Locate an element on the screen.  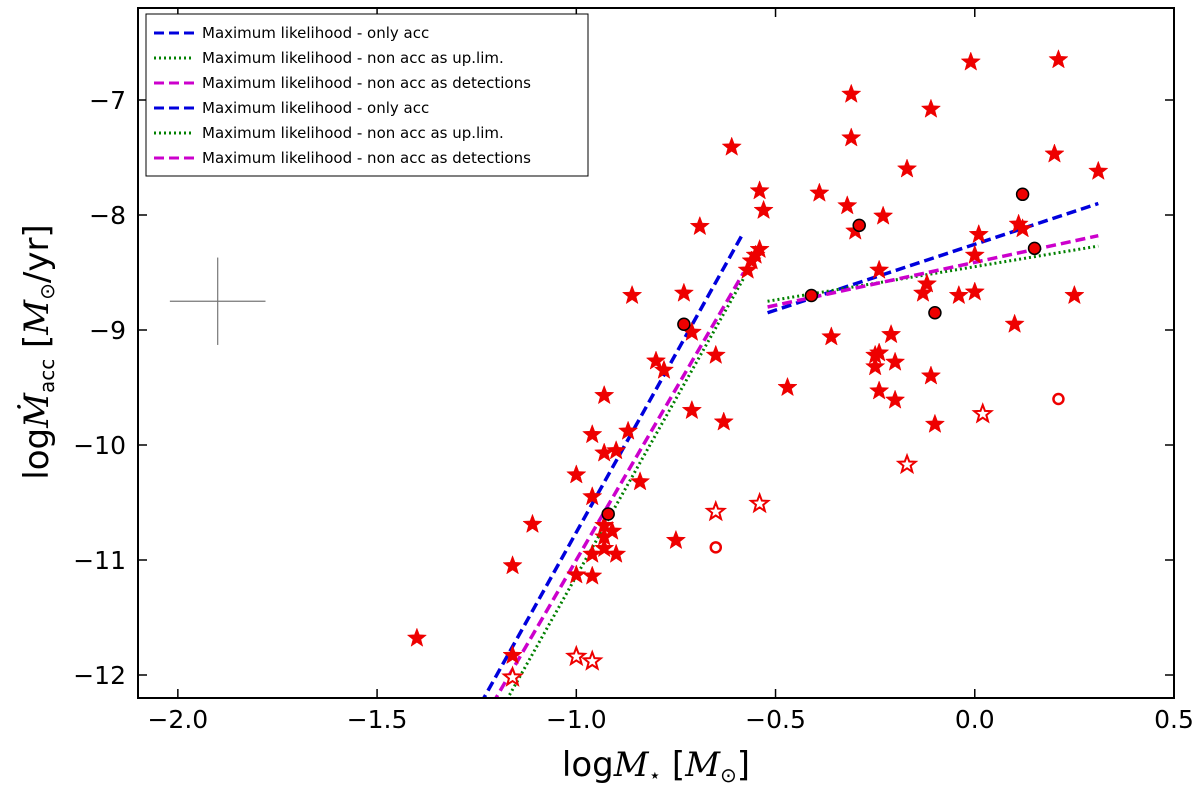
x-tick-label-1: −2.0 is located at coordinates (177, 719).